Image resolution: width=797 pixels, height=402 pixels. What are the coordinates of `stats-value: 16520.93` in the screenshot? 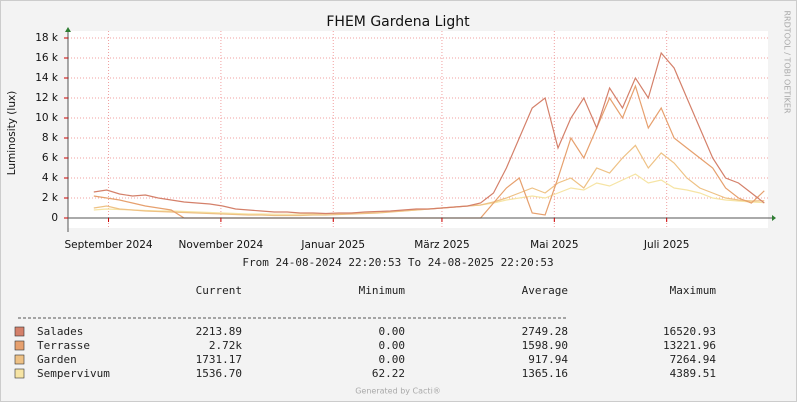 It's located at (689, 331).